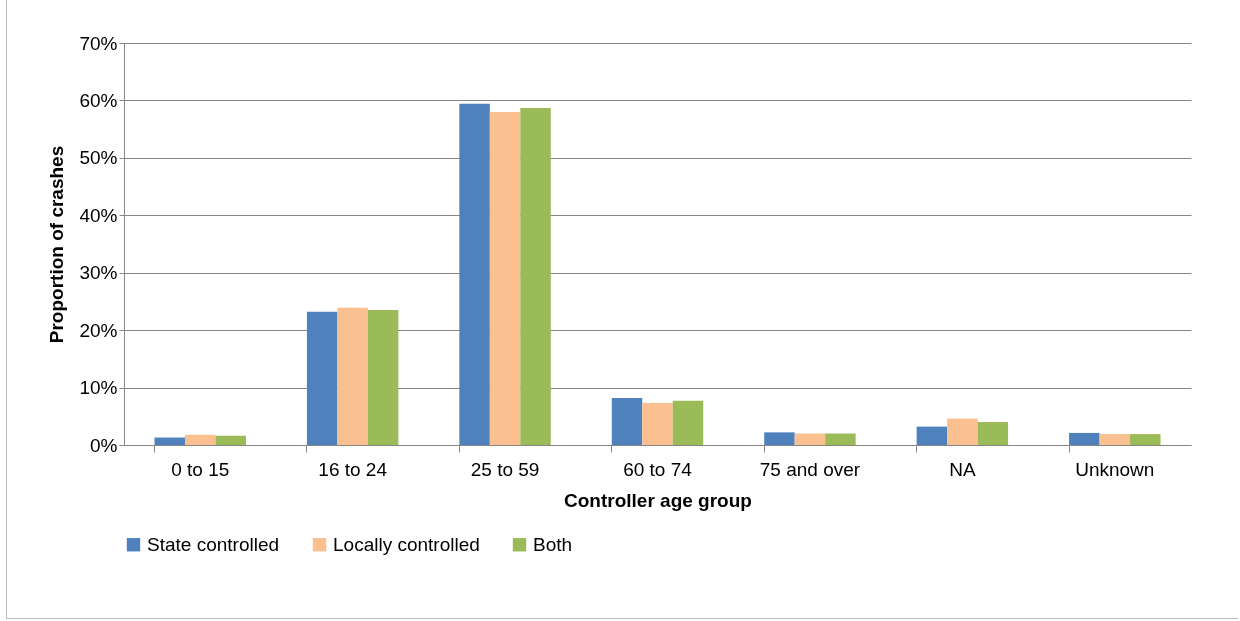 The image size is (1240, 621). What do you see at coordinates (406, 544) in the screenshot?
I see `legend-label: Locally controlled` at bounding box center [406, 544].